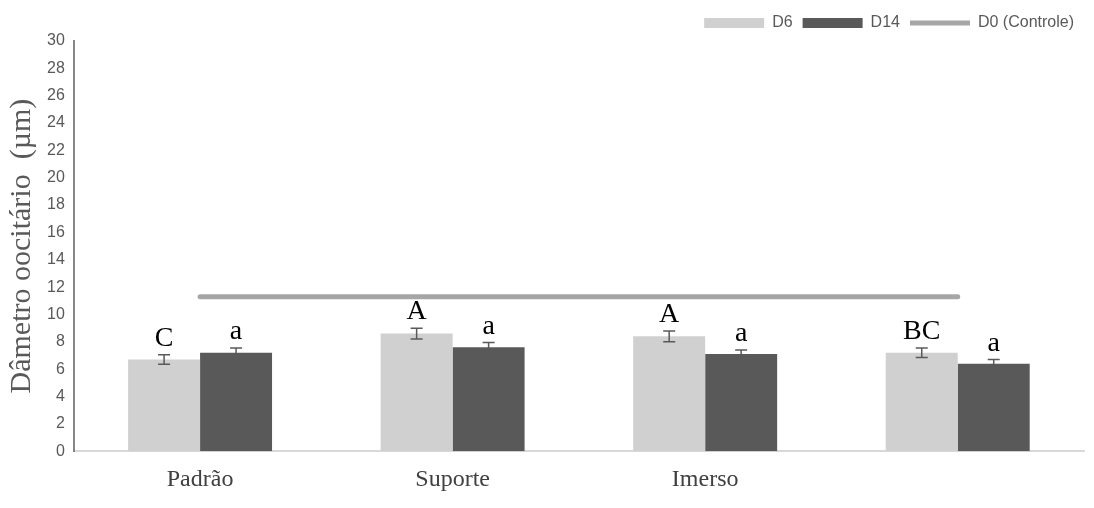 The image size is (1094, 508). I want to click on bar, so click(993, 407).